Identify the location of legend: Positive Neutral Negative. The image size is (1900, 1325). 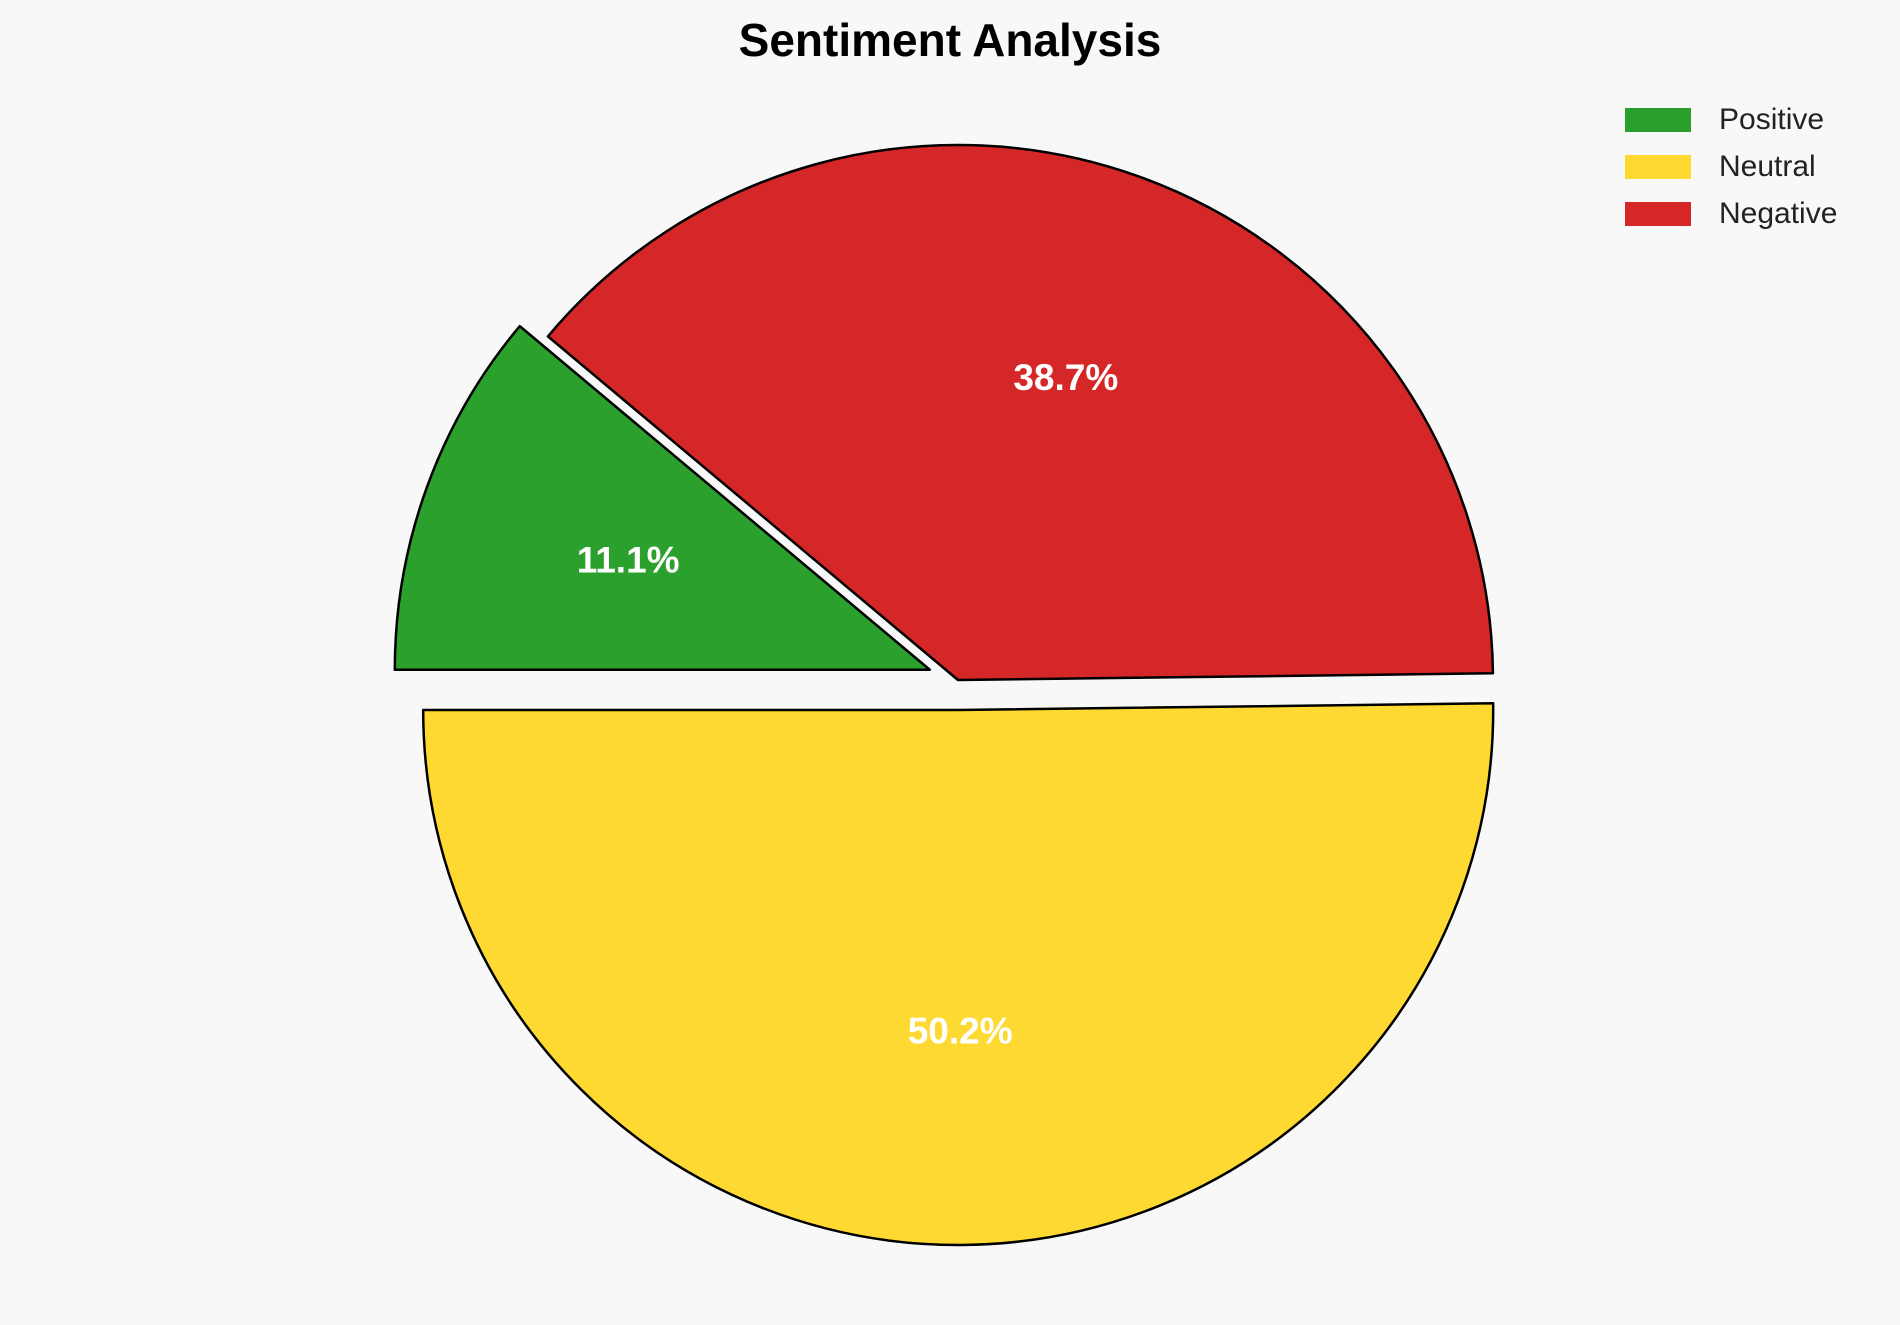
(1731, 166).